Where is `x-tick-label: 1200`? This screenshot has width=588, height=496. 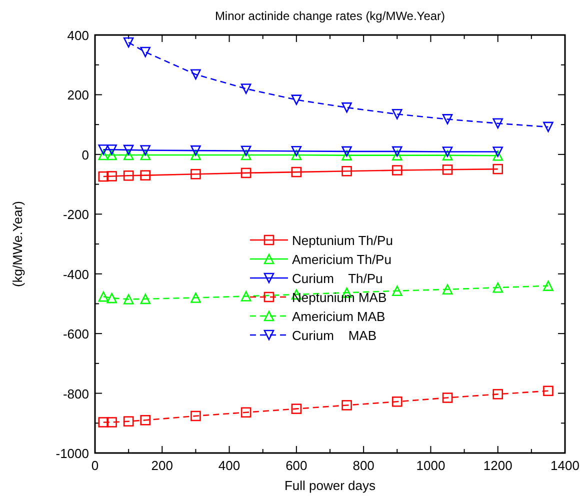
x-tick-label: 1200 is located at coordinates (497, 465).